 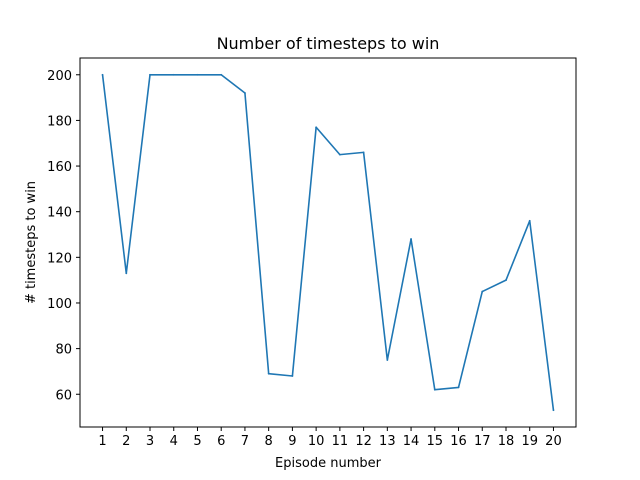 What do you see at coordinates (59, 304) in the screenshot?
I see `y-tick-label: 100` at bounding box center [59, 304].